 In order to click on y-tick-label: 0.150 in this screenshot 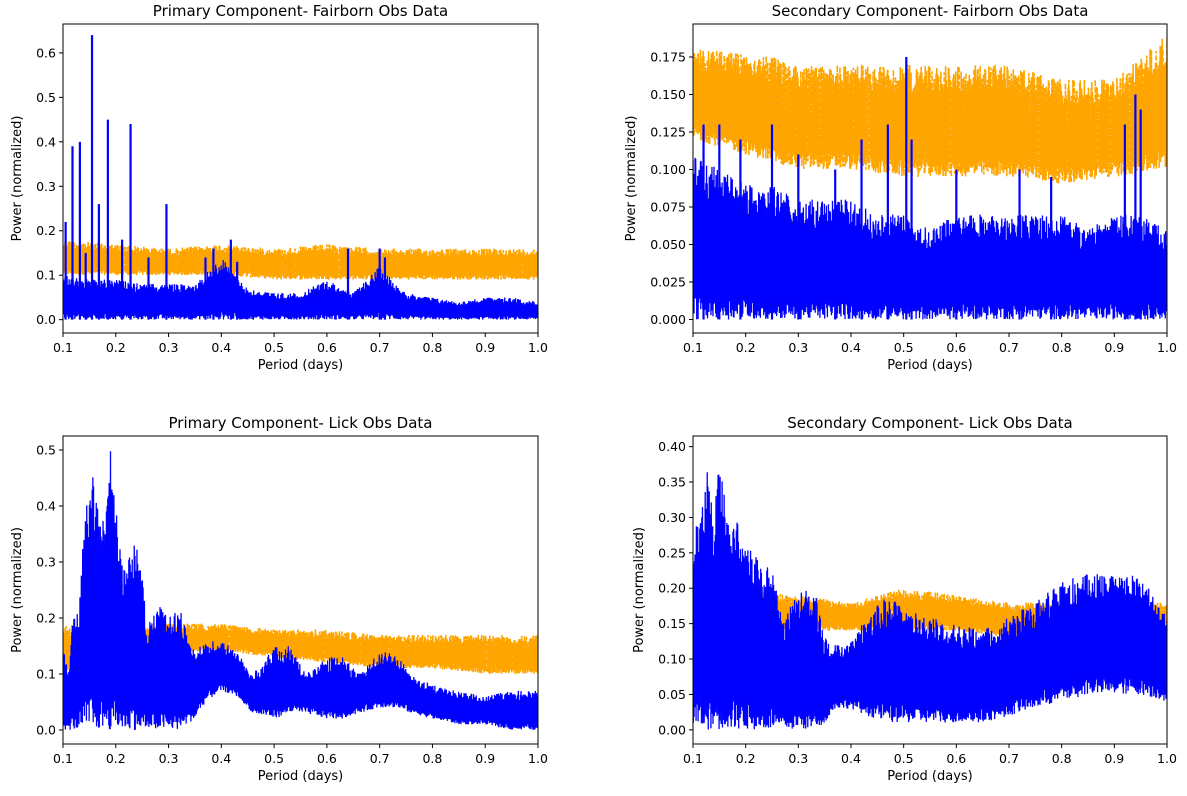, I will do `click(668, 94)`.